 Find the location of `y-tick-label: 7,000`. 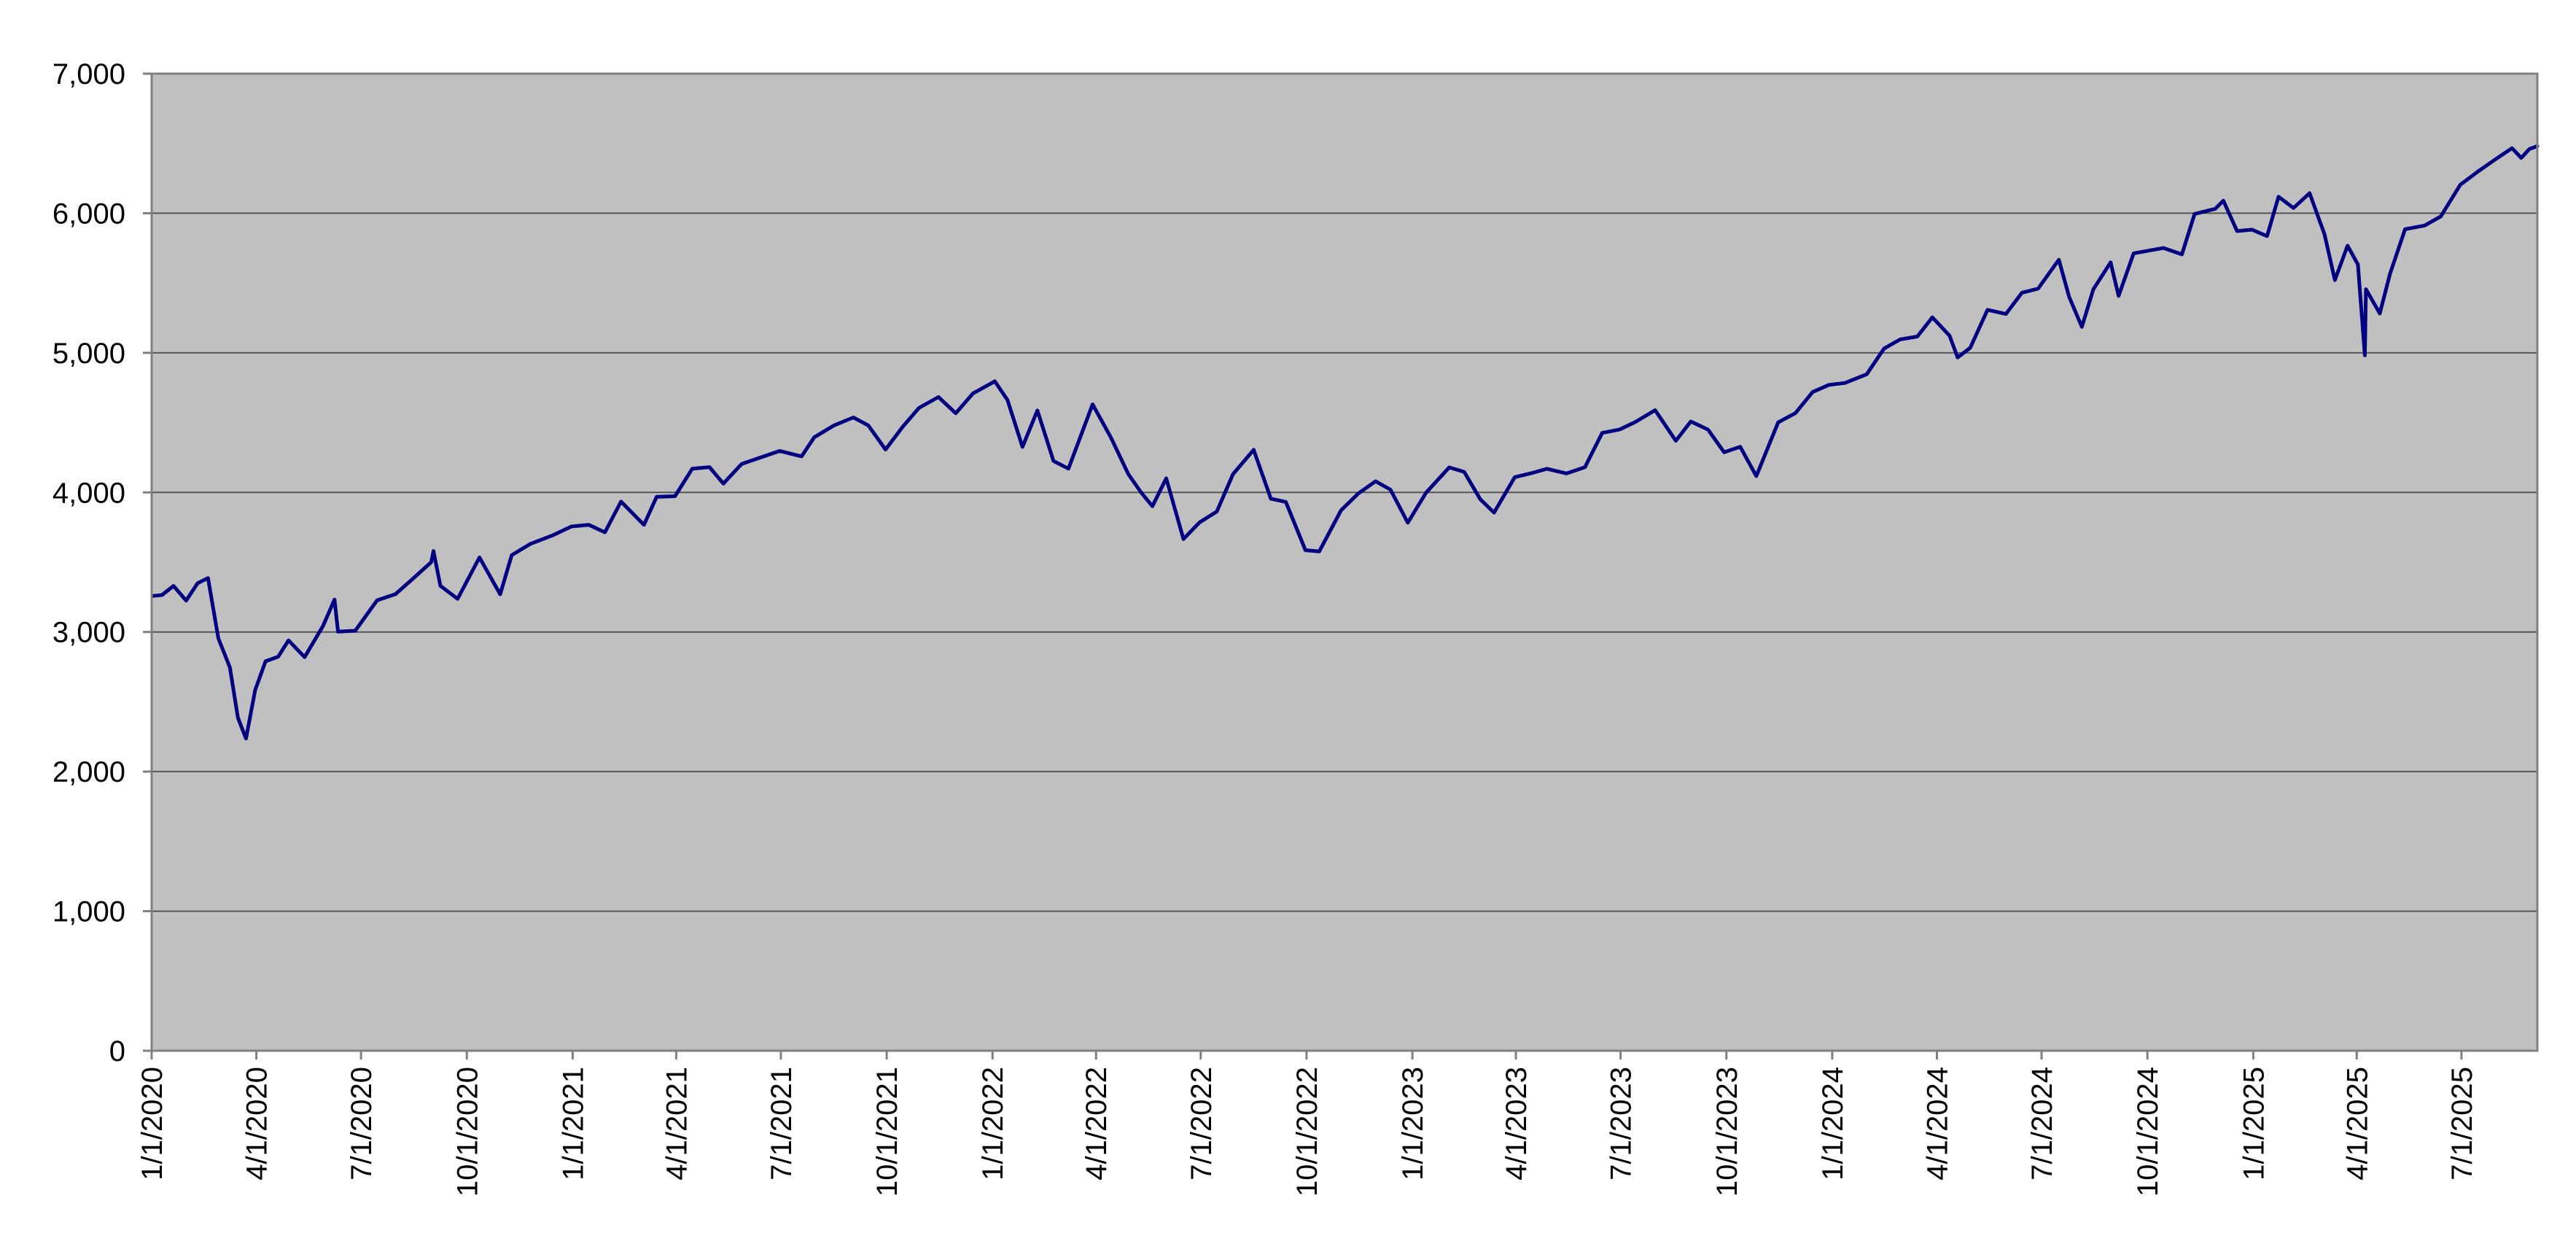

y-tick-label: 7,000 is located at coordinates (88, 74).